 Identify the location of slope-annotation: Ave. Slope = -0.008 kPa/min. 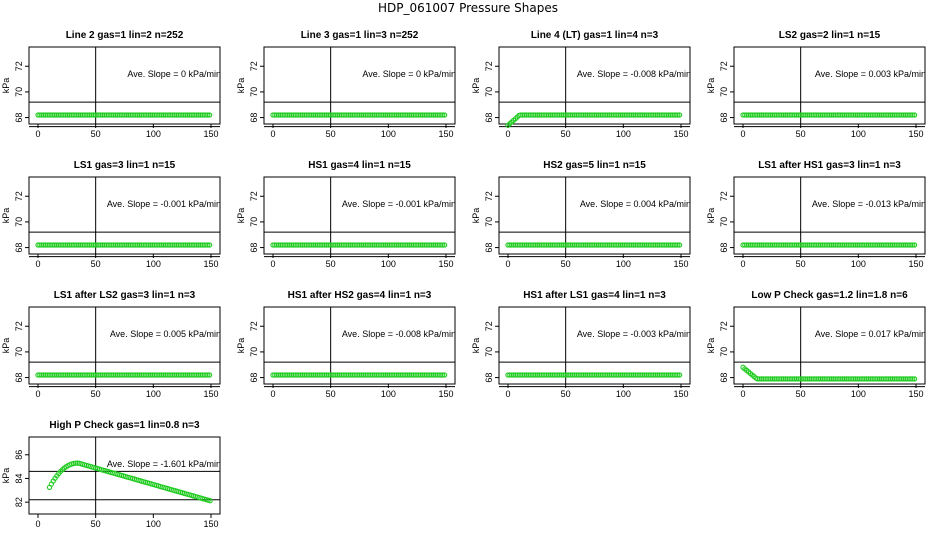
(399, 334).